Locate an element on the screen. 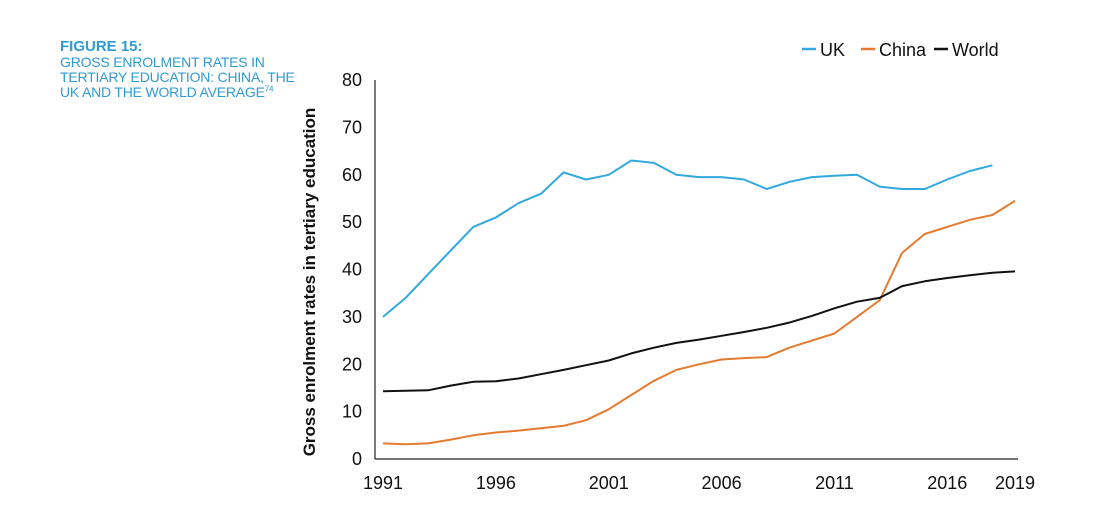 Image resolution: width=1107 pixels, height=515 pixels. legend-label-world: World is located at coordinates (975, 50).